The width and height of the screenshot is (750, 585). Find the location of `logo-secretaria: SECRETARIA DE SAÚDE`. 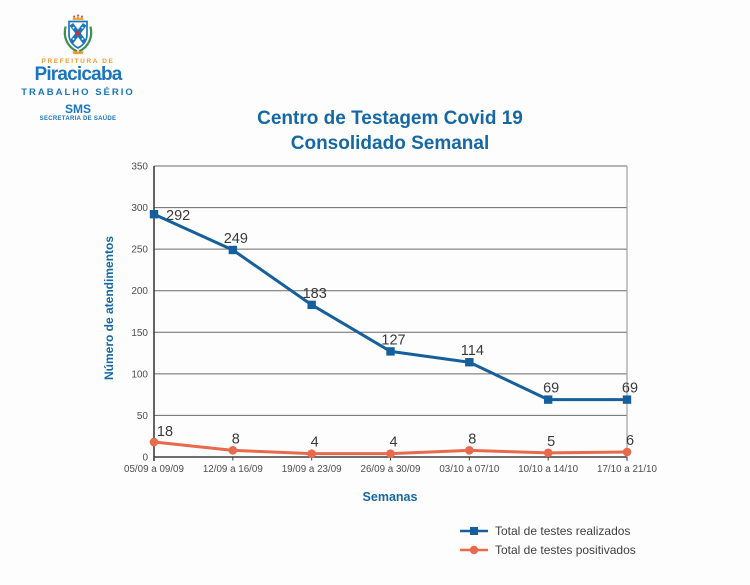

logo-secretaria: SECRETARIA DE SAÚDE is located at coordinates (78, 118).